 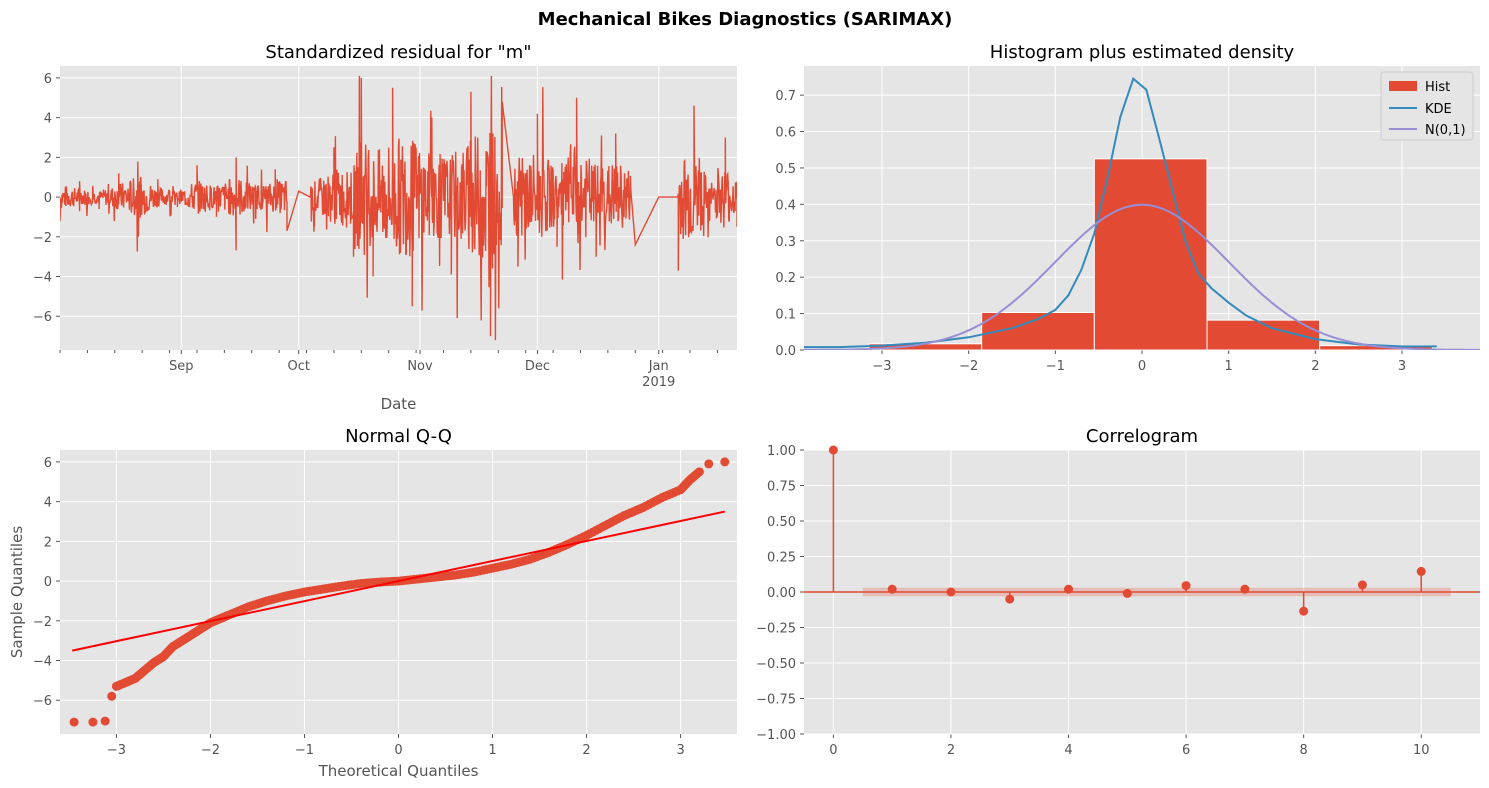 What do you see at coordinates (398, 771) in the screenshot?
I see `x-axis-label: Theoretical Quantiles` at bounding box center [398, 771].